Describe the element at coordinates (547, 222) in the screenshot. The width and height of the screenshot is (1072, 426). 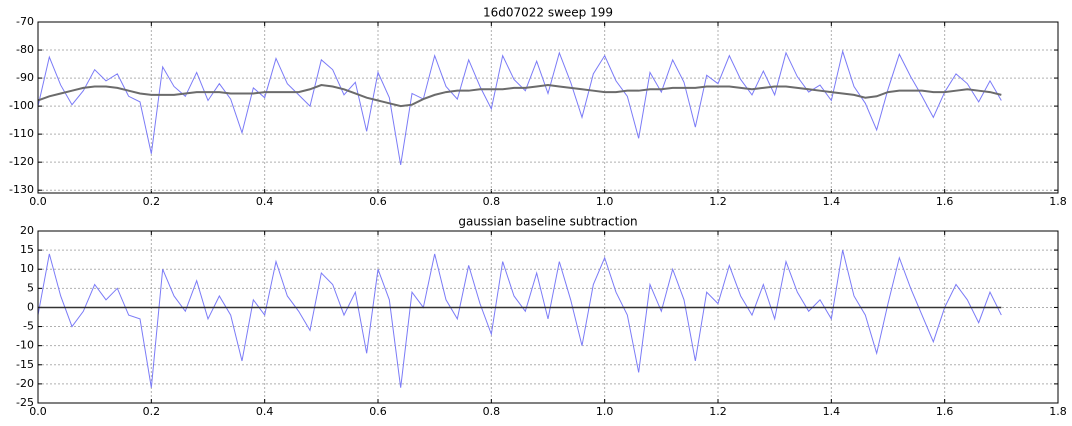
I see `chart-title: gaussian baseline subtraction` at that location.